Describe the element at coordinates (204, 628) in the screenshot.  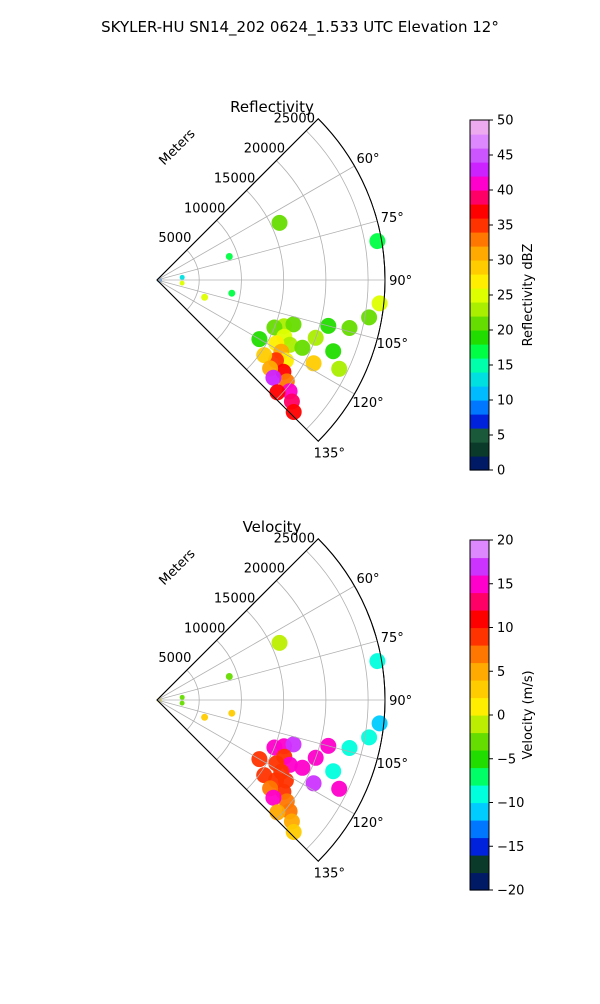
I see `velocity-range-tick-10000: 10000` at that location.